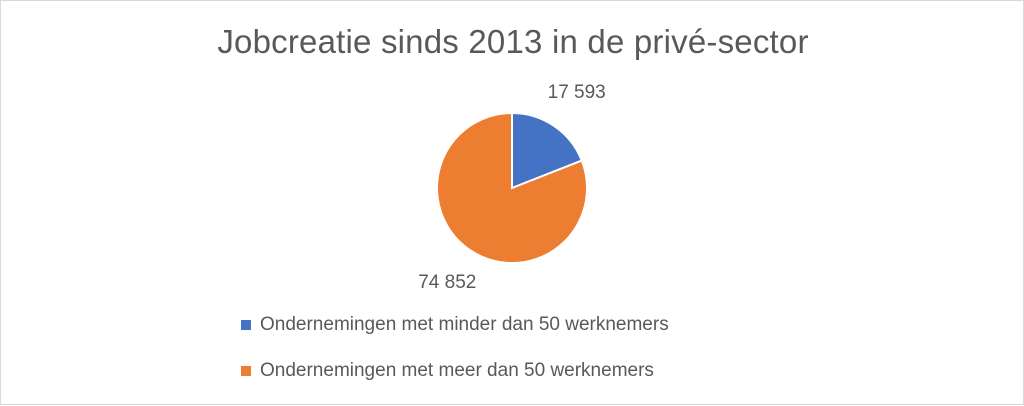 The width and height of the screenshot is (1024, 406). I want to click on legend-swatch-large-companies, so click(246, 371).